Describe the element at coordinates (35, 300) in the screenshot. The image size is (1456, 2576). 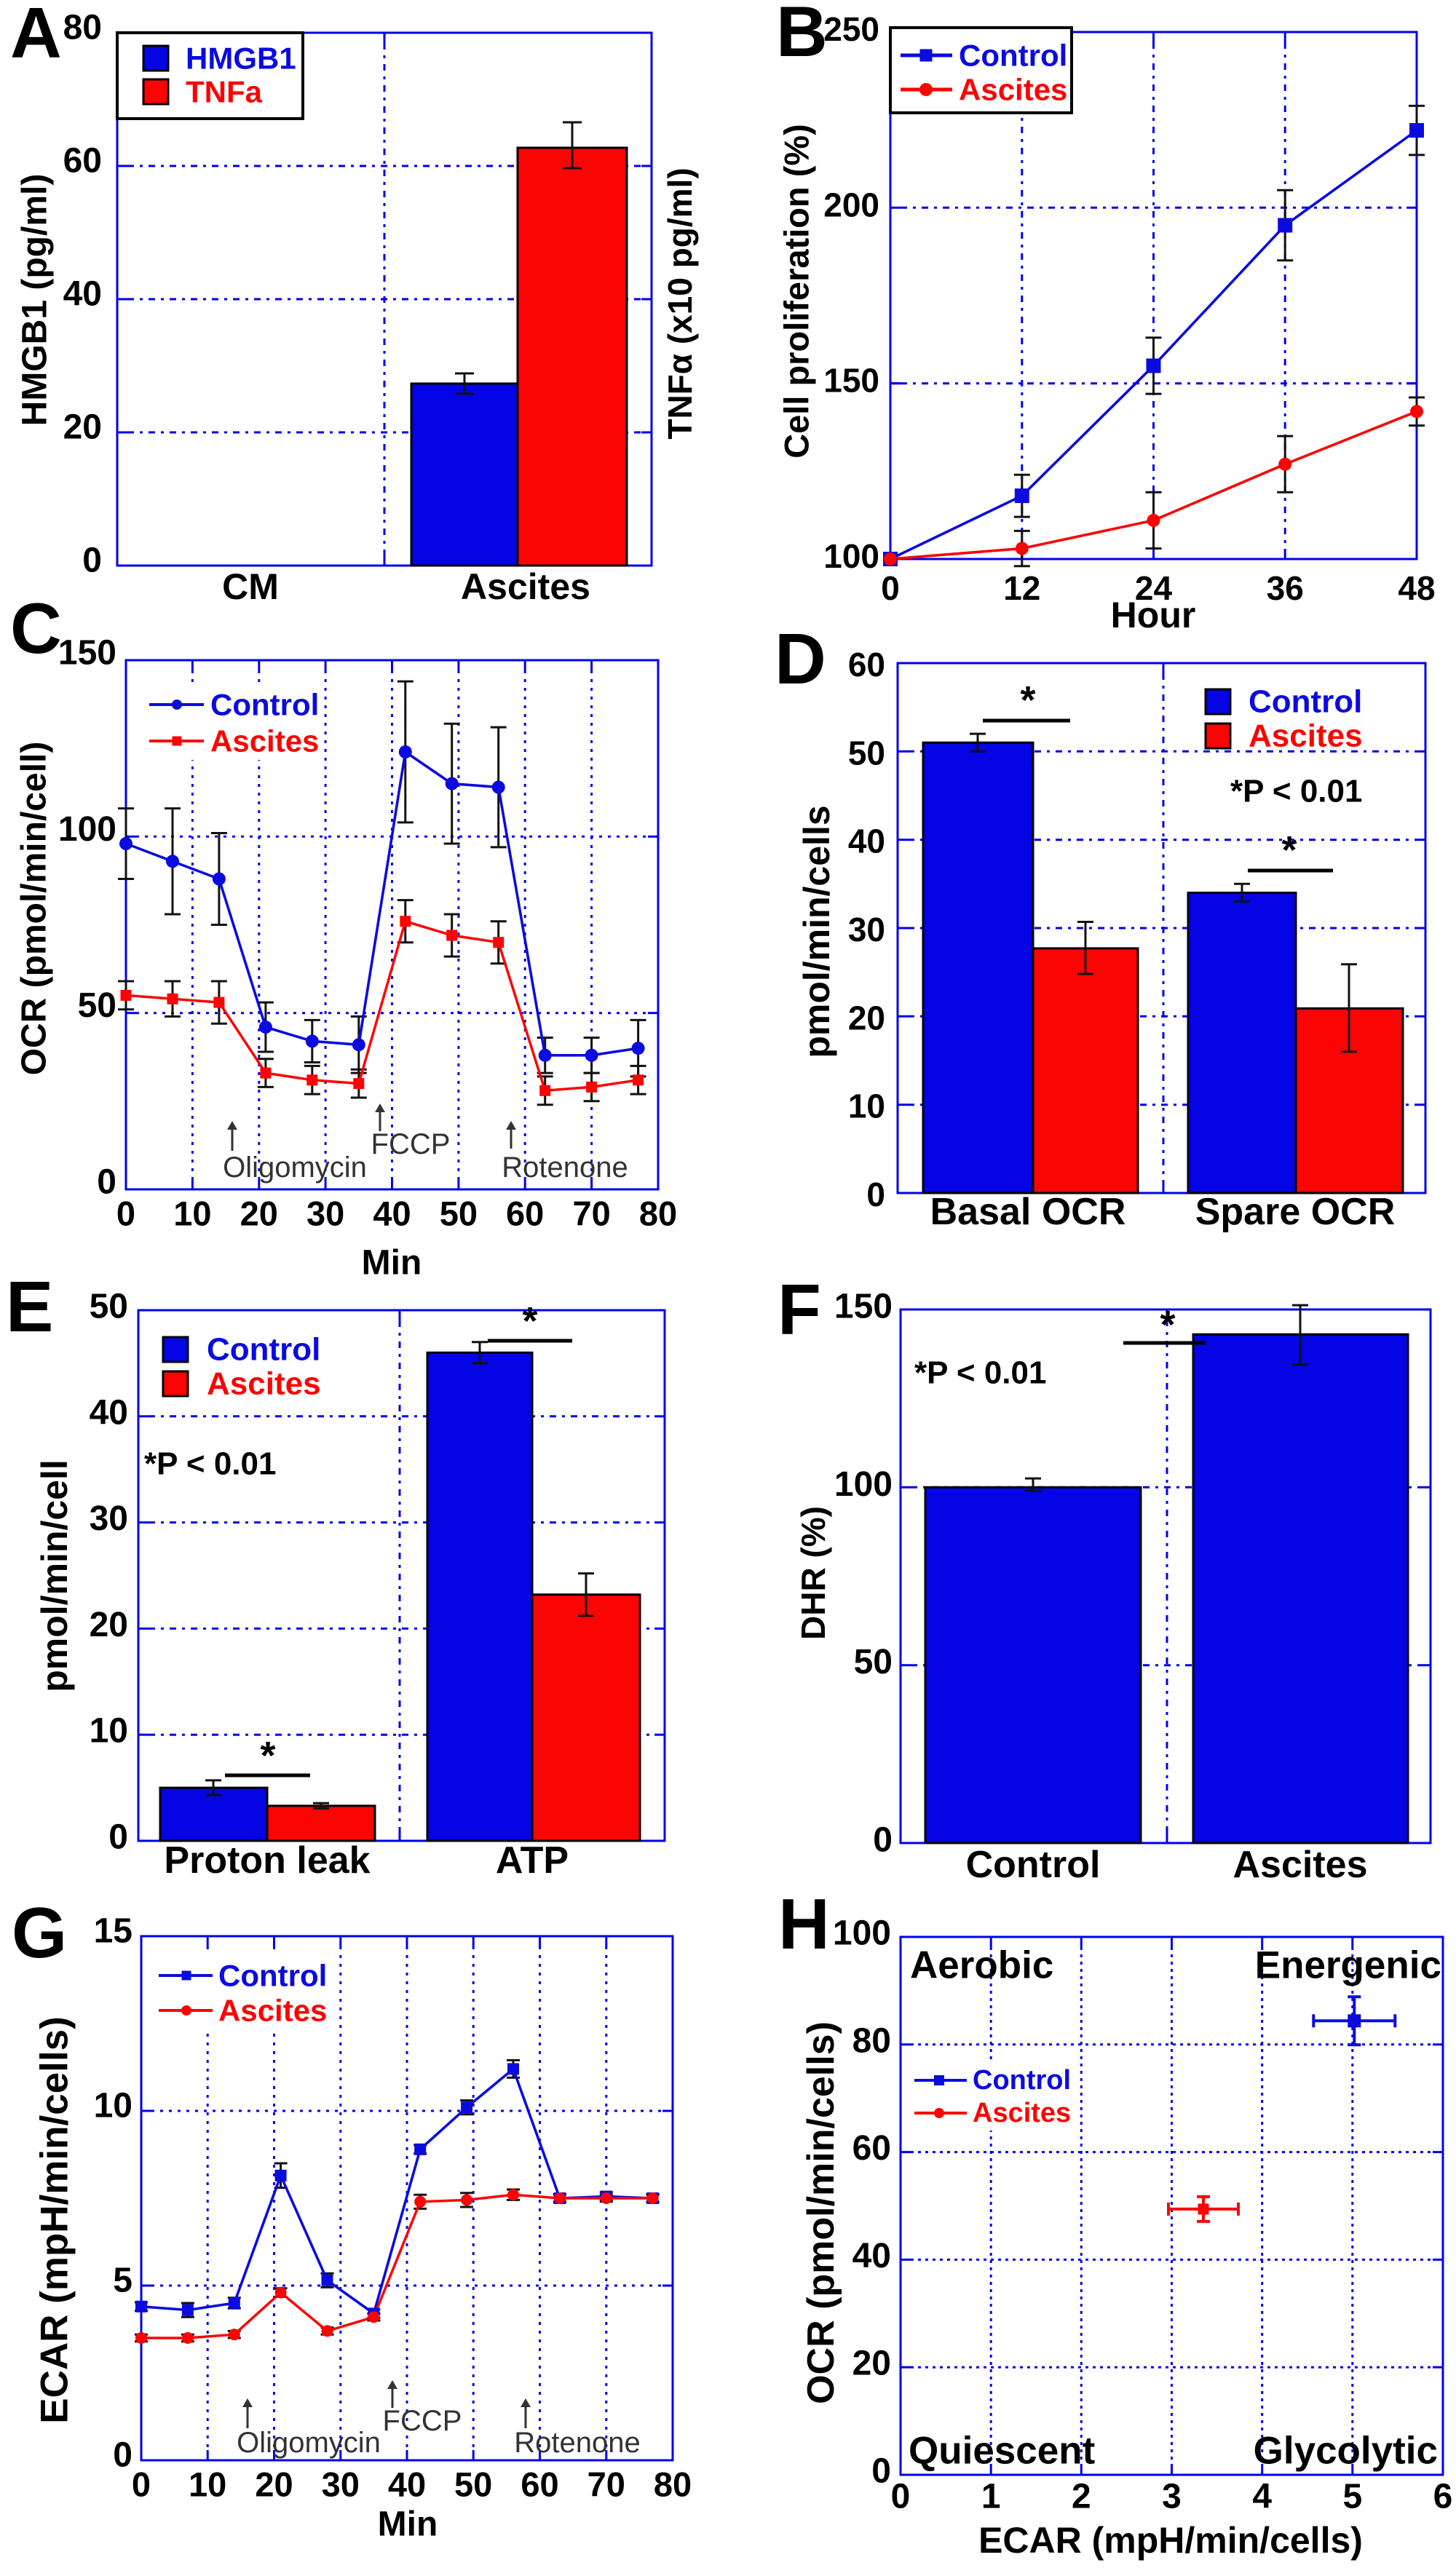
I see `svg-text: HMGB1 (pg/ml)` at that location.